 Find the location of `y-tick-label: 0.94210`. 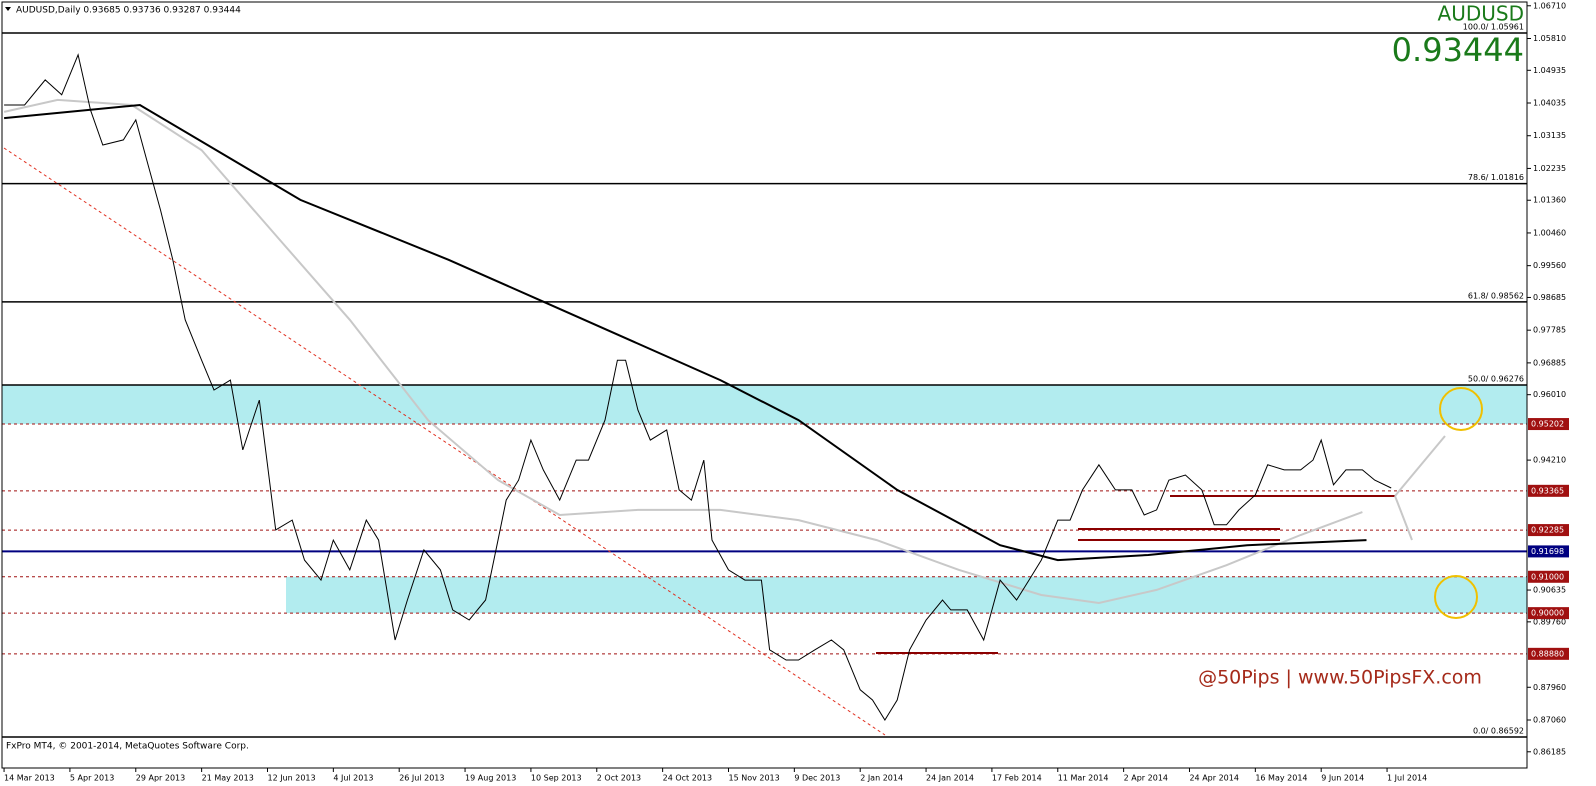

y-tick-label: 0.94210 is located at coordinates (1549, 460).